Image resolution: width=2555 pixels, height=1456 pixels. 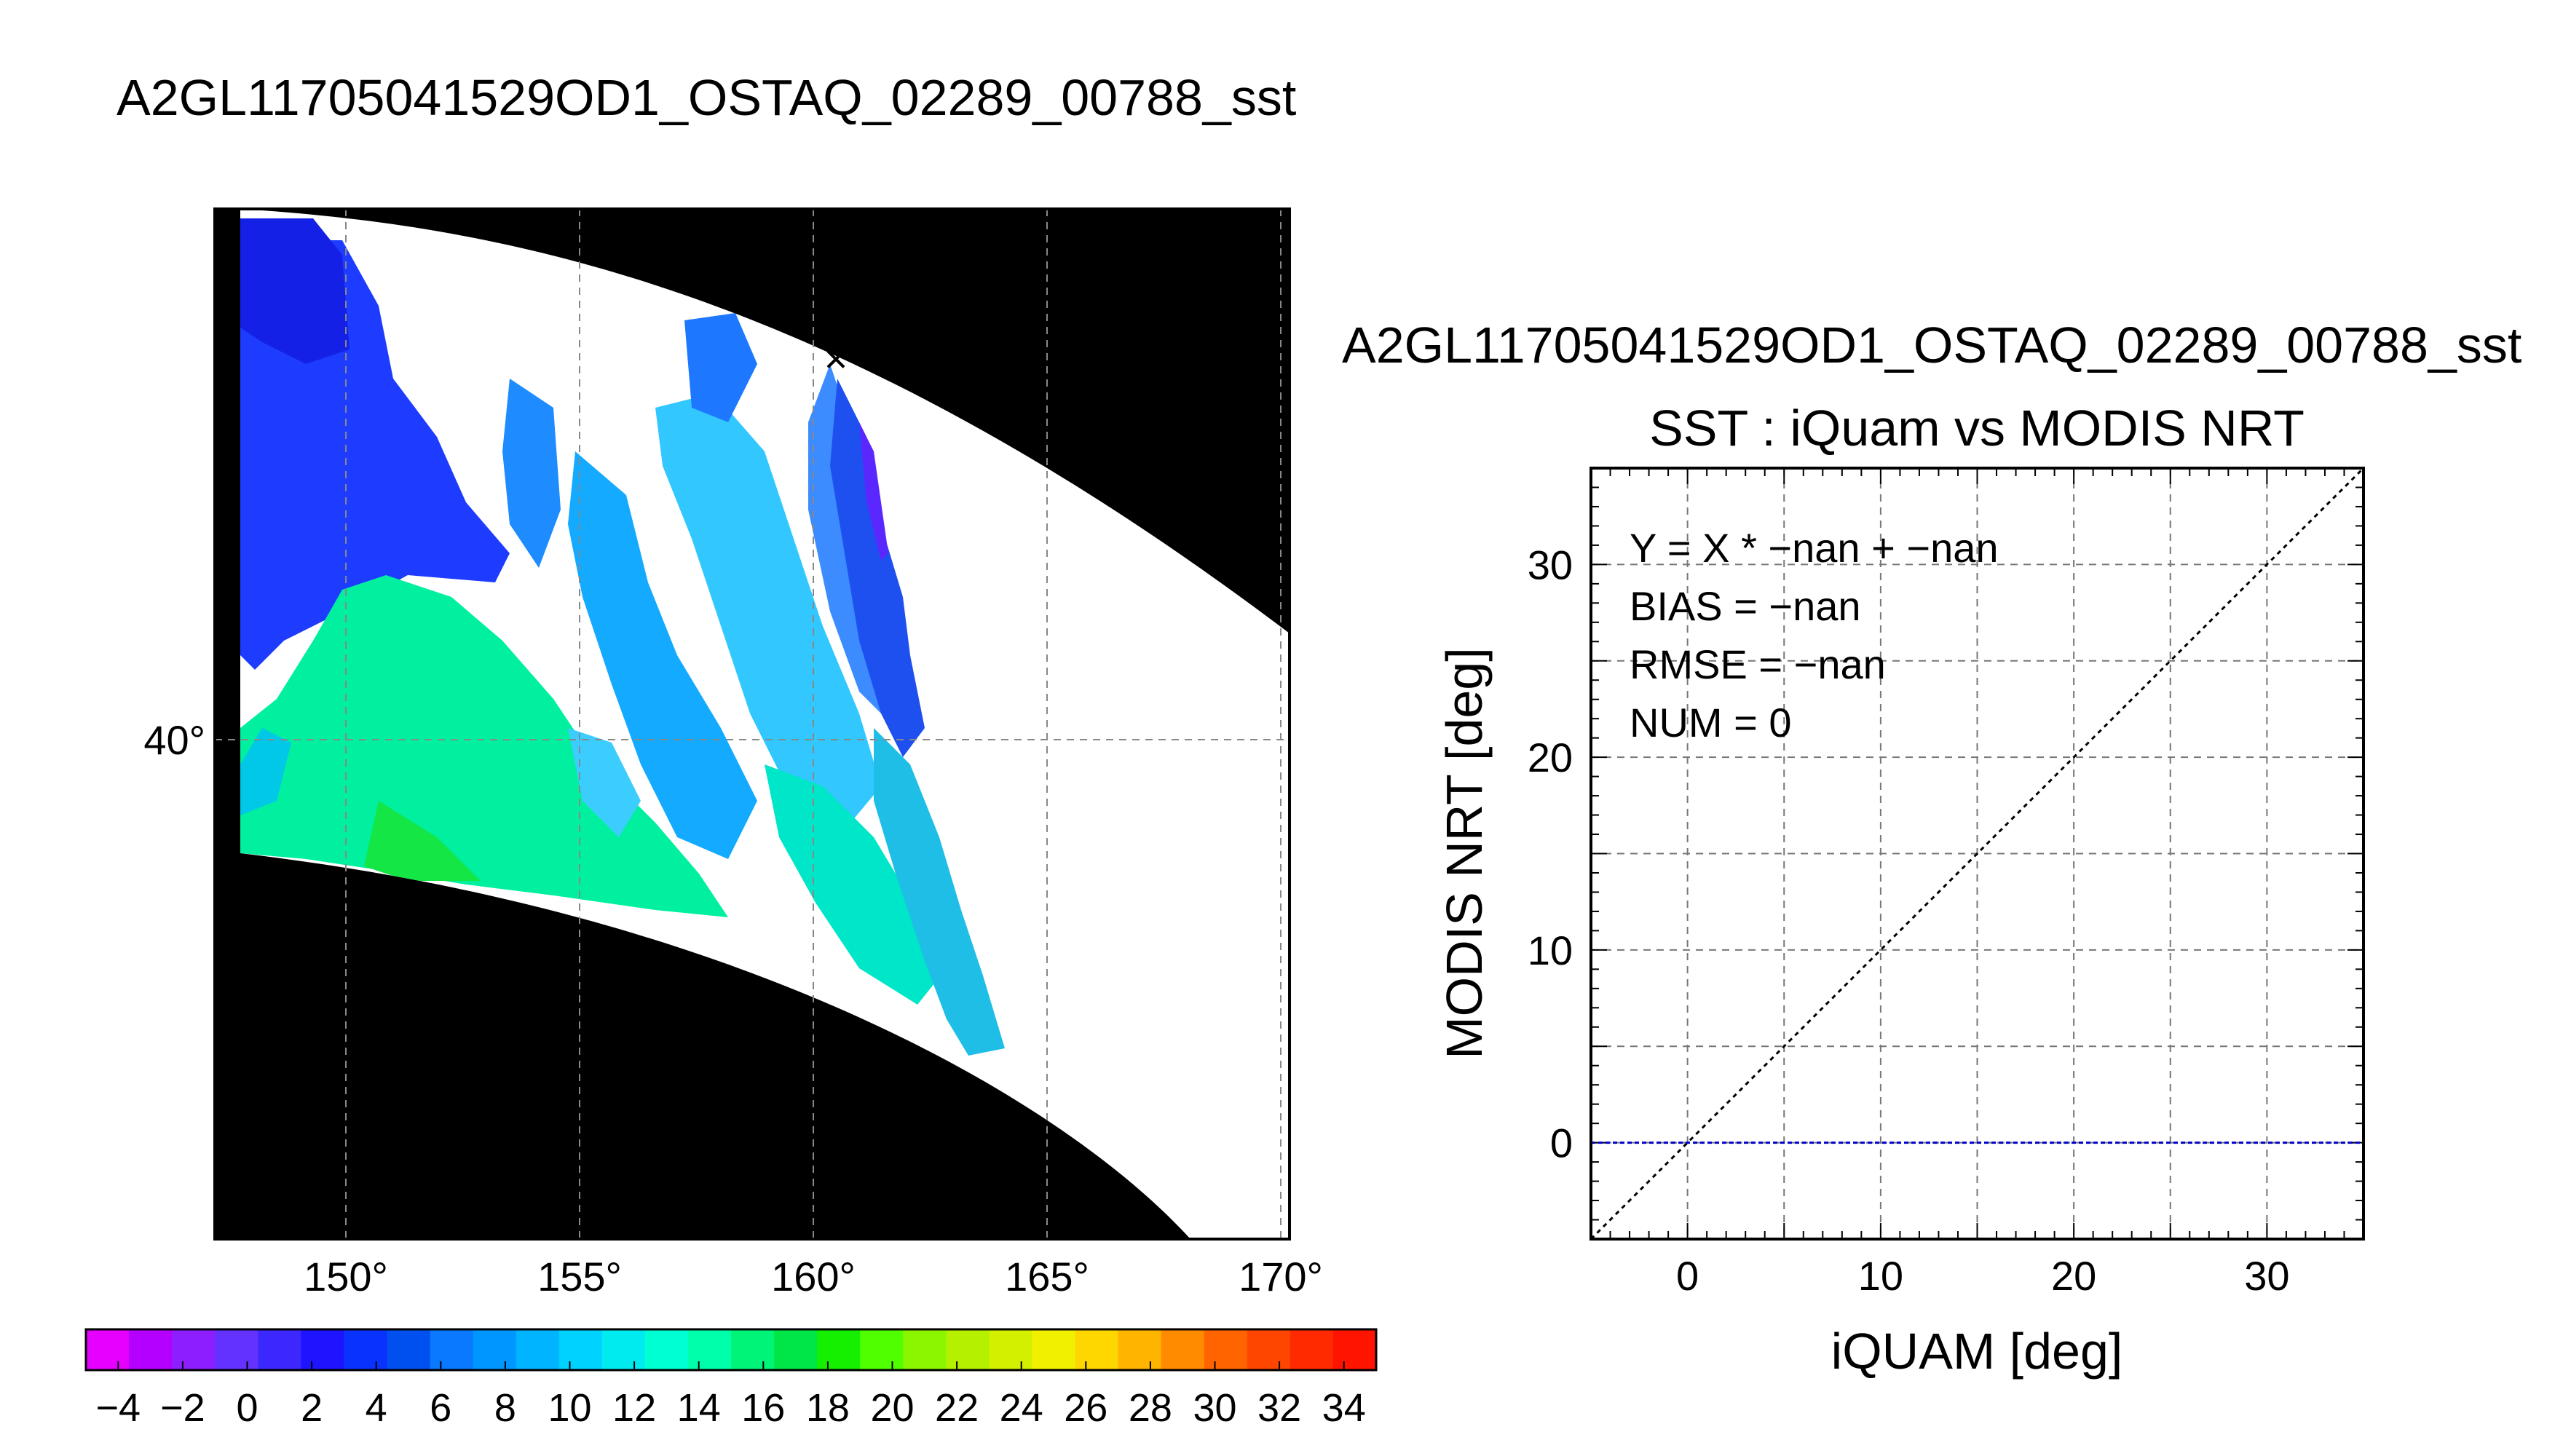 I want to click on x-tick-labels: 0 10 20 30, so click(x=1982, y=1276).